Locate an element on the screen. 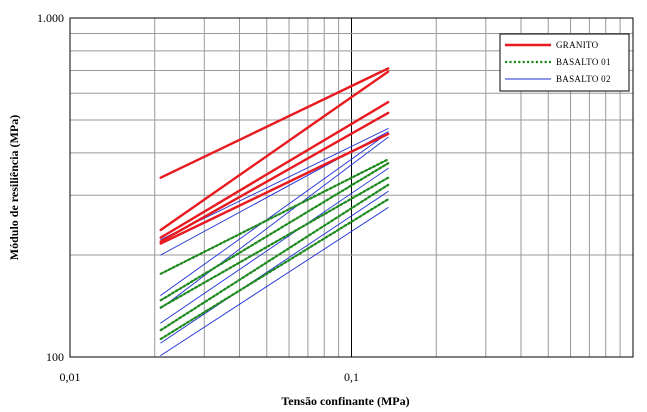 This screenshot has height=412, width=647. legend-label: BASALTO 02 is located at coordinates (583, 79).